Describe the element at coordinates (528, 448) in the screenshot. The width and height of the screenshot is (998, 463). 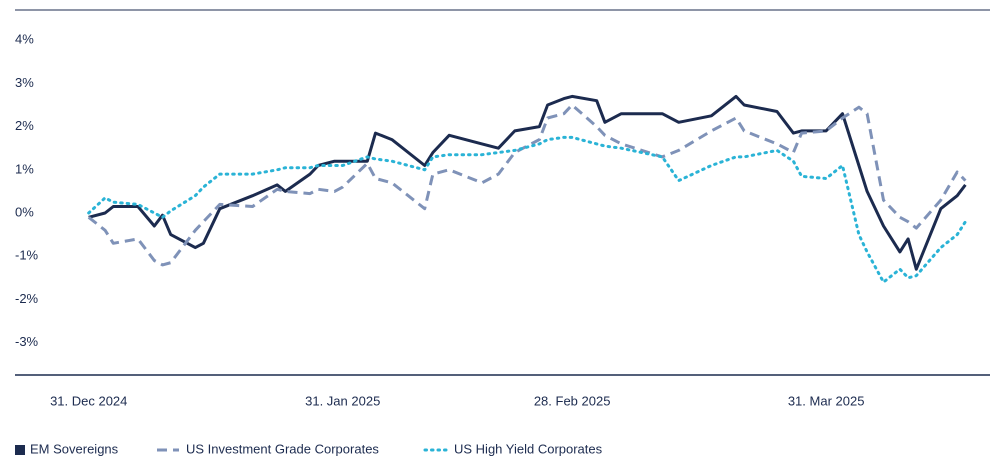
I see `legend-label: US High Yield Corporates` at that location.